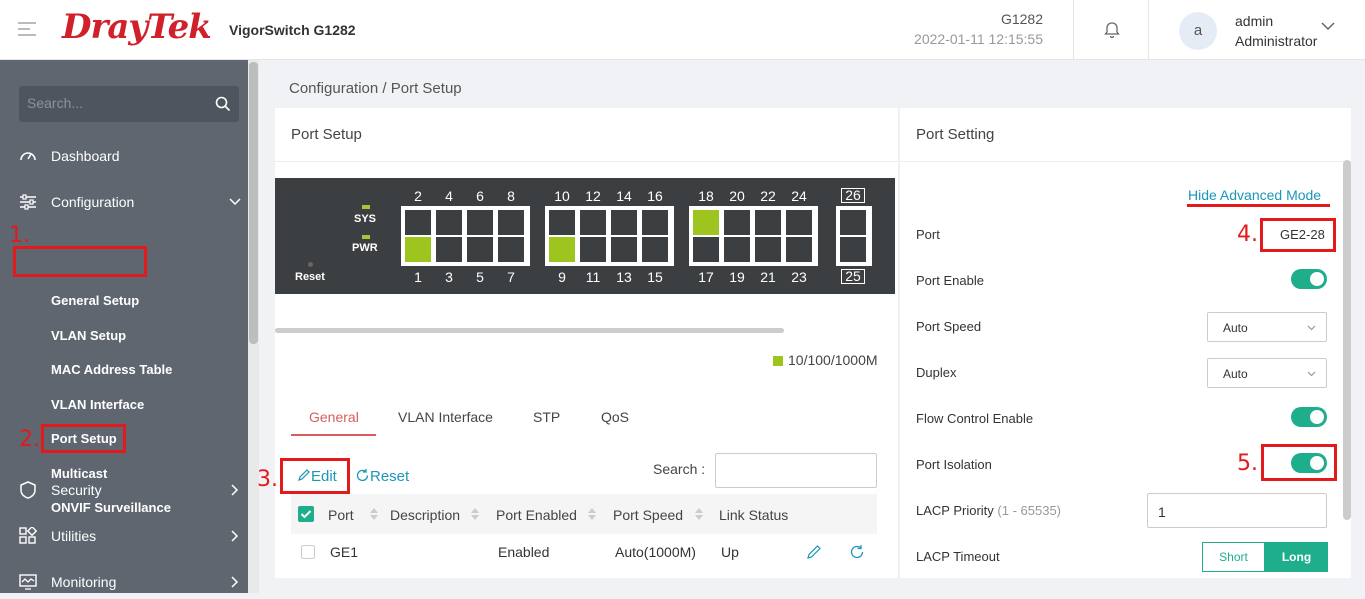 This screenshot has width=1365, height=599. Describe the element at coordinates (124, 582) in the screenshot. I see `sidebar-item-monitoring: Monitoring` at that location.